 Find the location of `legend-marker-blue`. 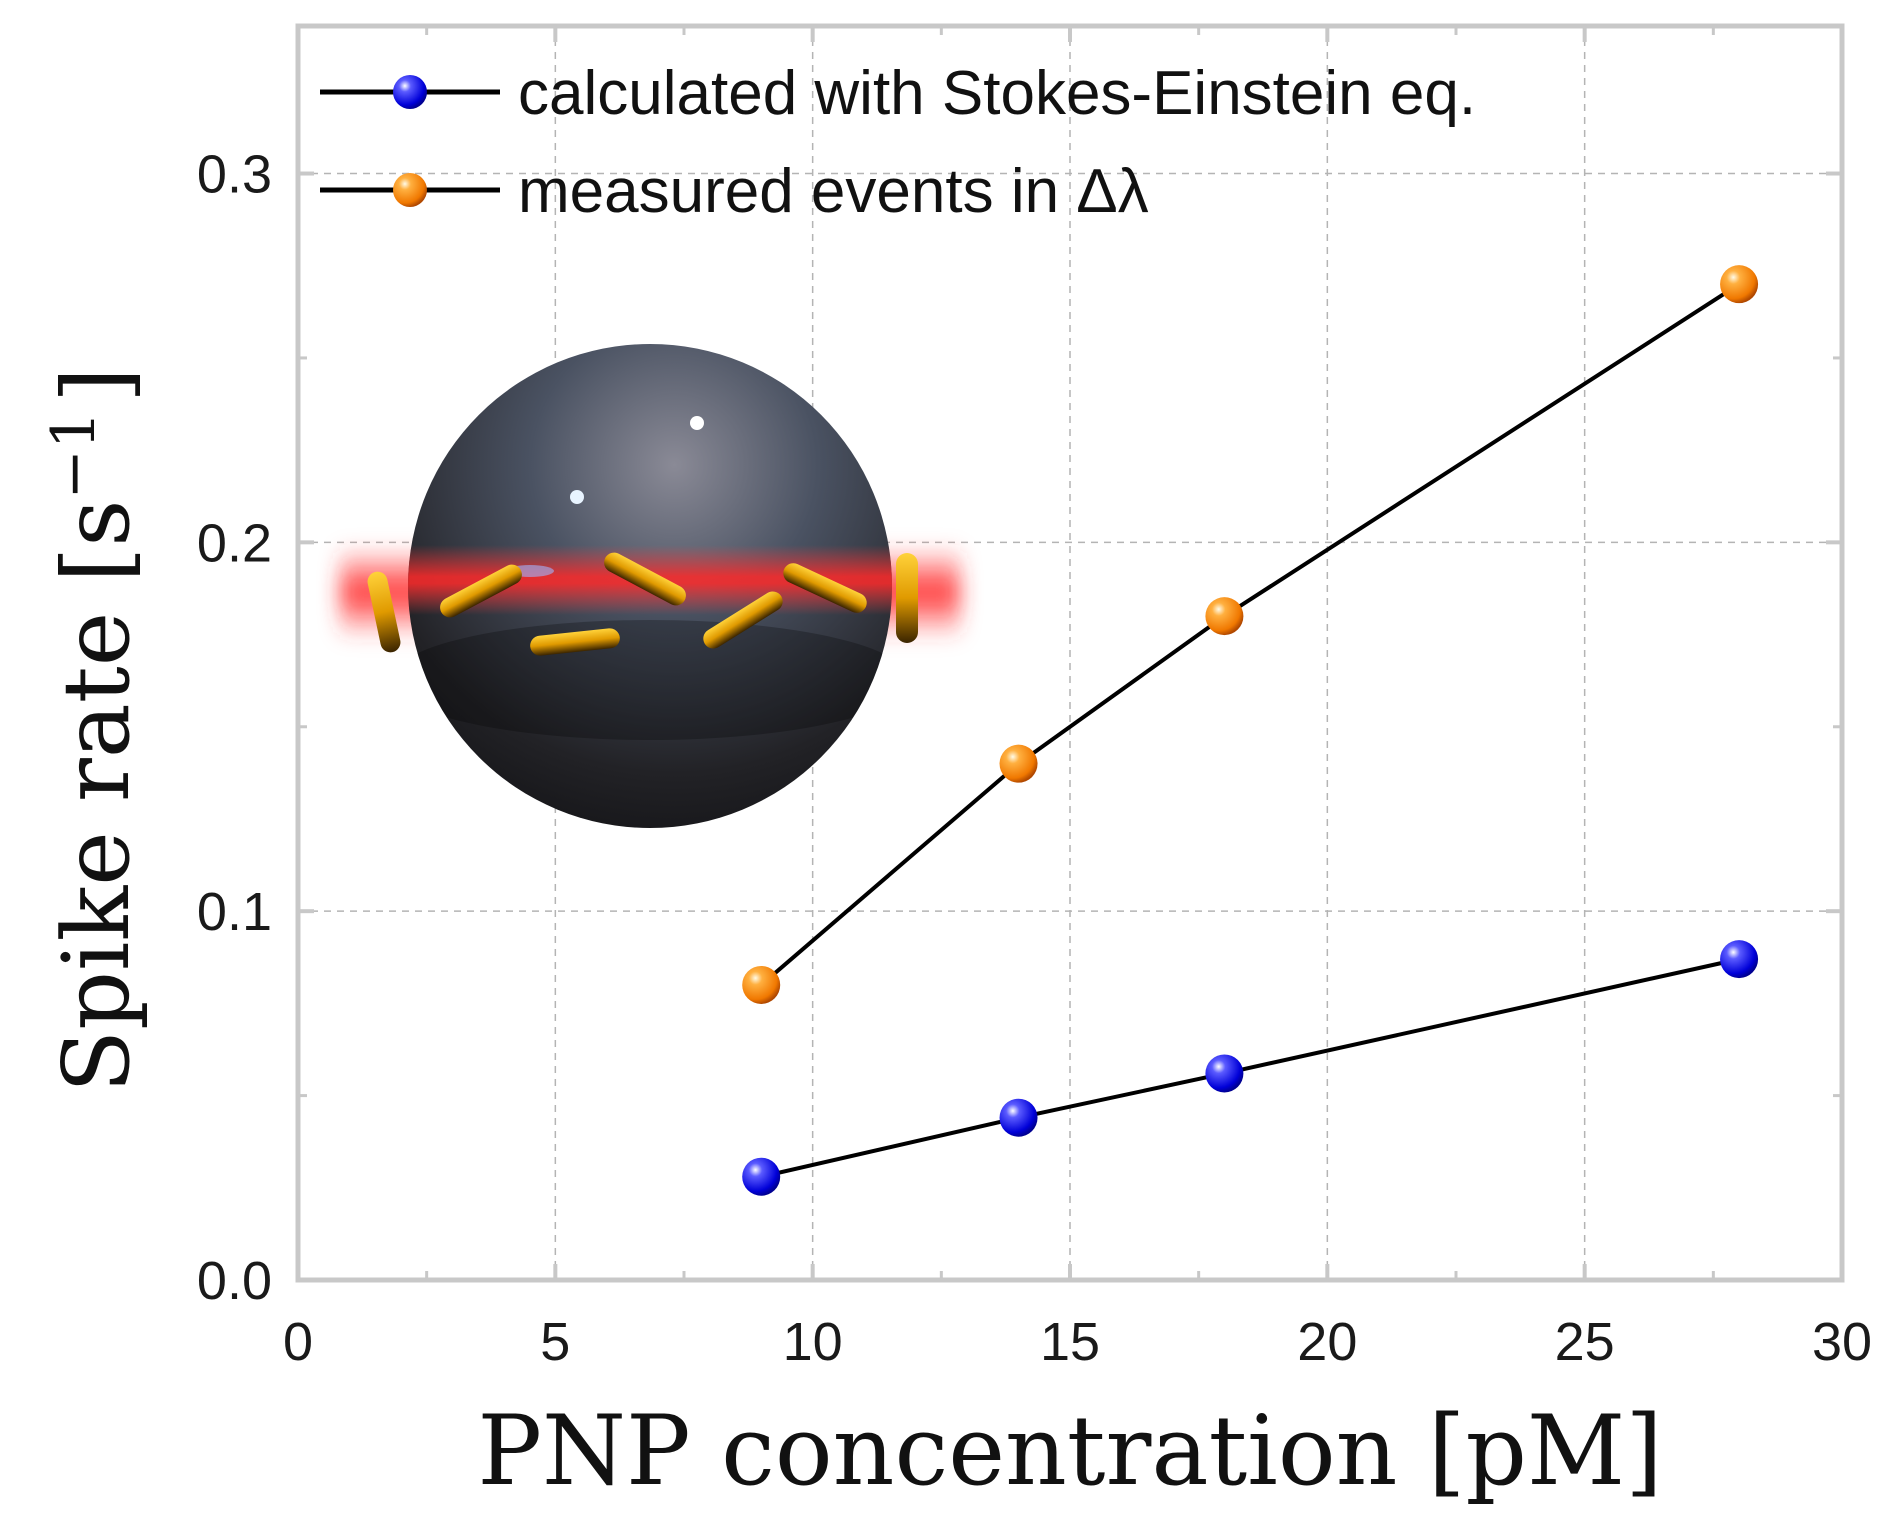

legend-marker-blue is located at coordinates (410, 92).